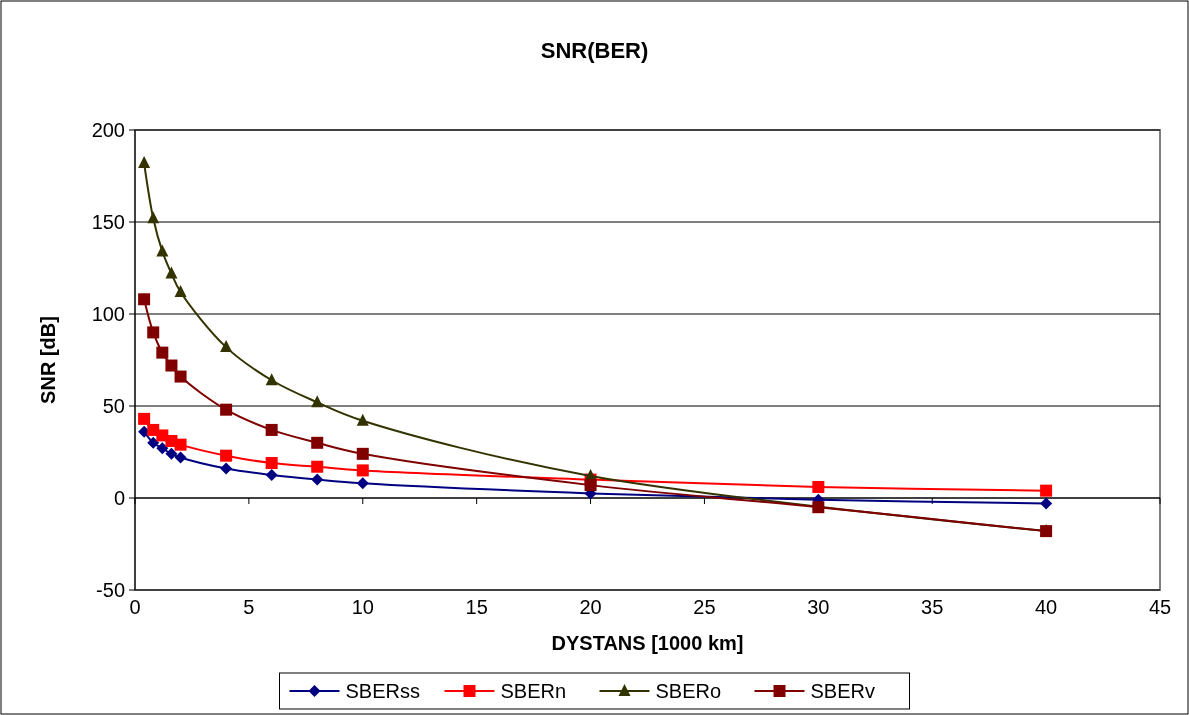 The width and height of the screenshot is (1189, 715). Describe the element at coordinates (688, 691) in the screenshot. I see `legend-label: SBERo` at that location.